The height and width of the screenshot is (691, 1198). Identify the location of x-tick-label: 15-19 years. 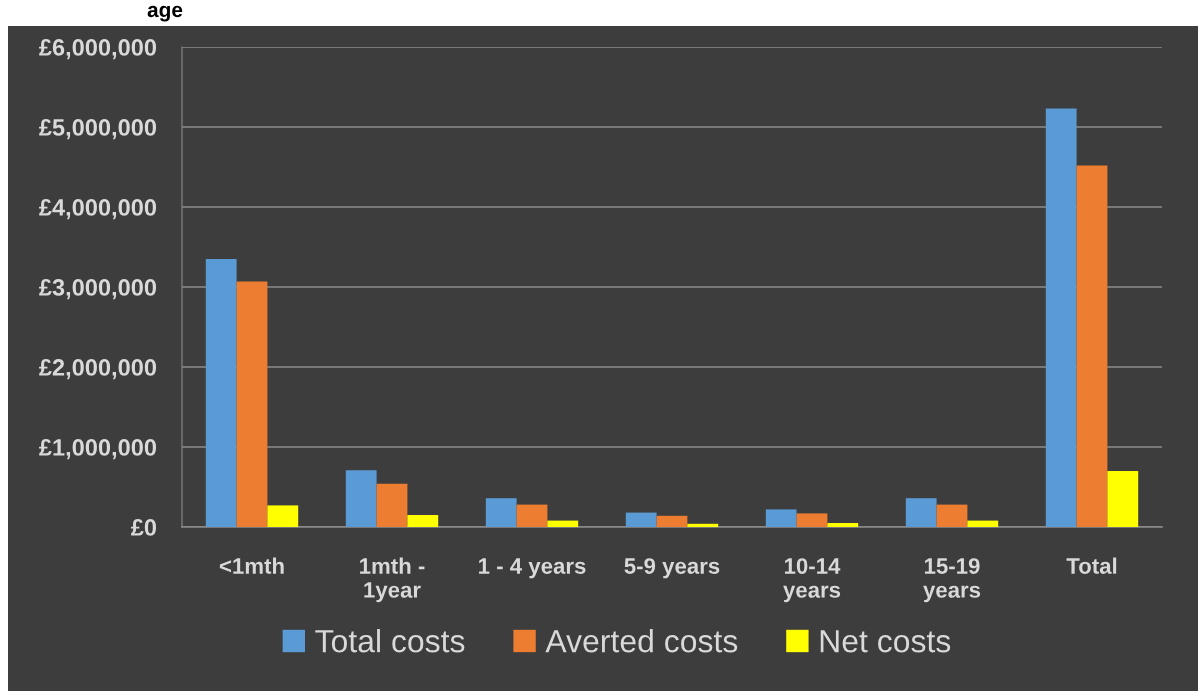
(952, 580).